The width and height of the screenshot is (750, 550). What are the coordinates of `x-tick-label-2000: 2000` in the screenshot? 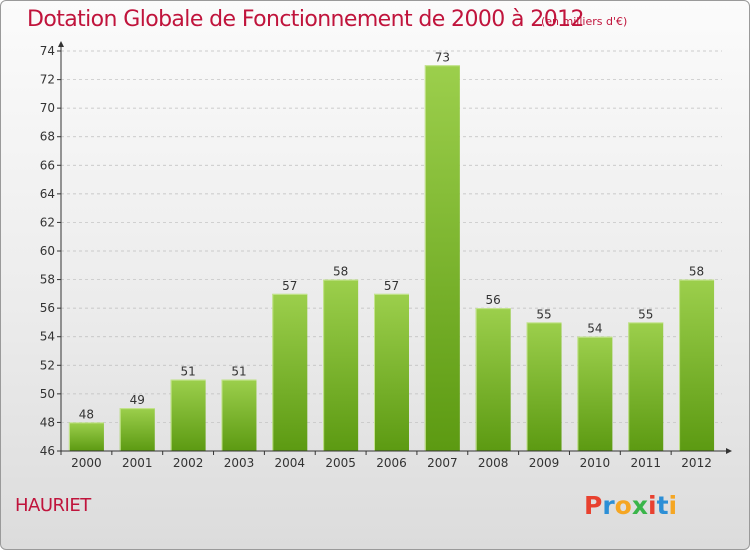 It's located at (86, 463).